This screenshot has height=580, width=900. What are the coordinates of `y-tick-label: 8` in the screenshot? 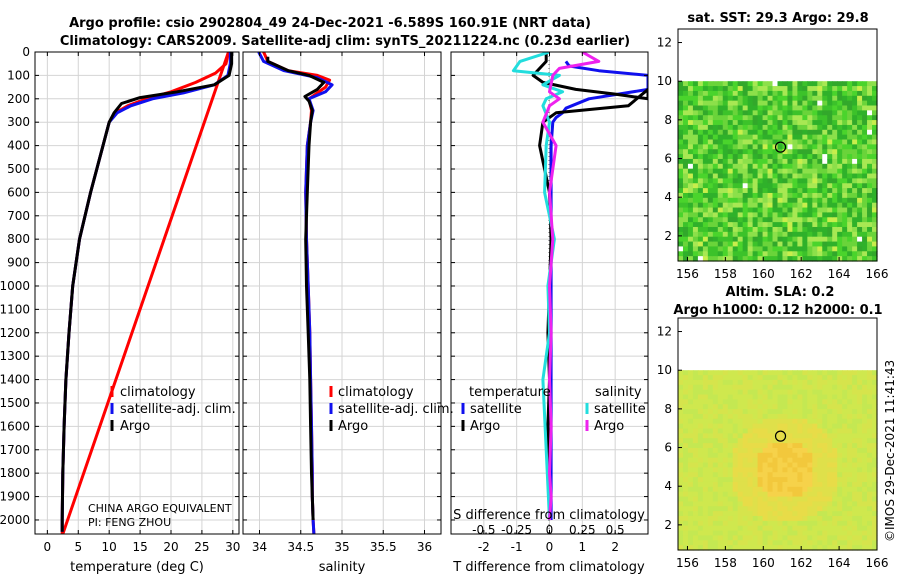 It's located at (668, 120).